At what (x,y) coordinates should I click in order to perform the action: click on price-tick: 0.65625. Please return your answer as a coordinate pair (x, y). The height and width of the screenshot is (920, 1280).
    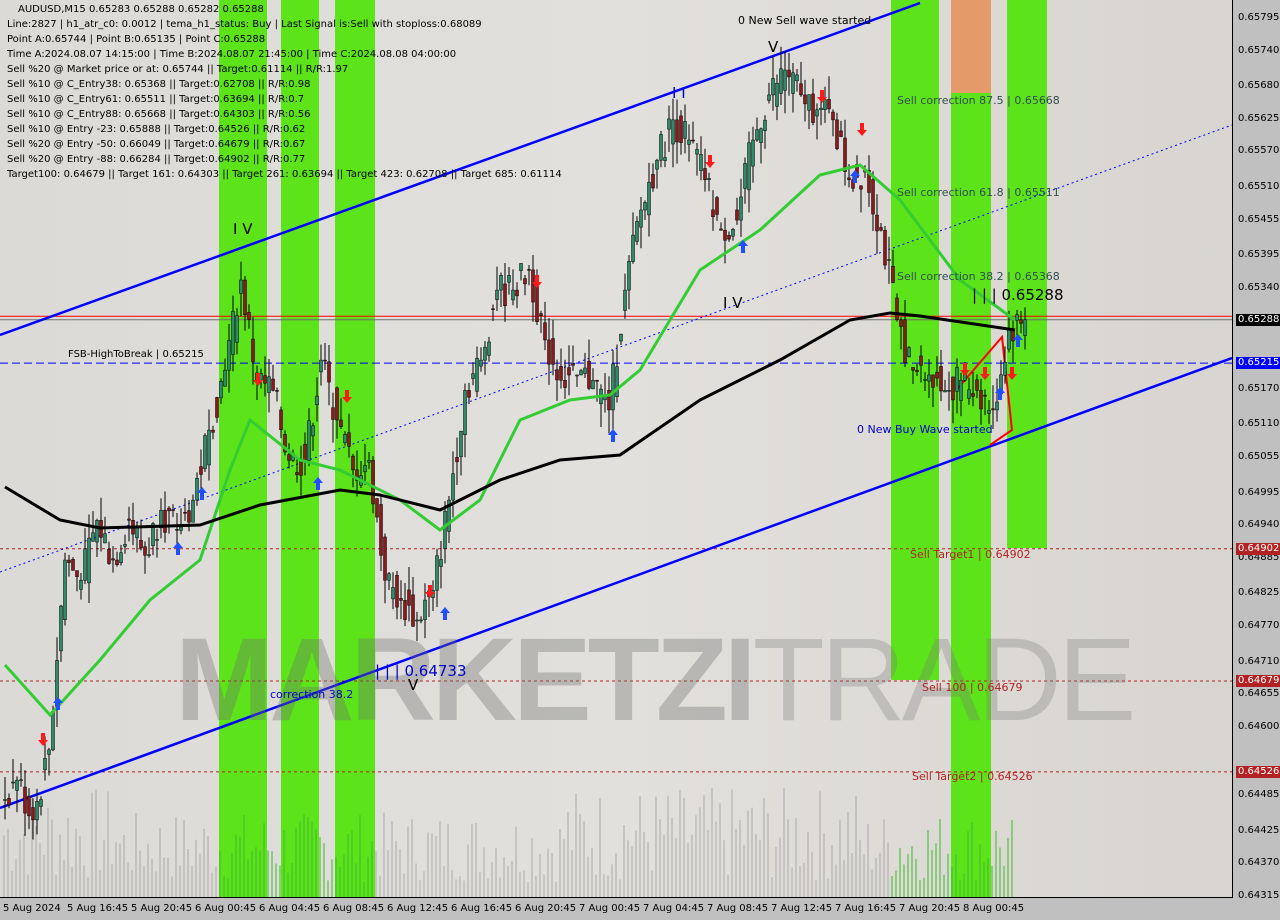
    Looking at the image, I should click on (1259, 118).